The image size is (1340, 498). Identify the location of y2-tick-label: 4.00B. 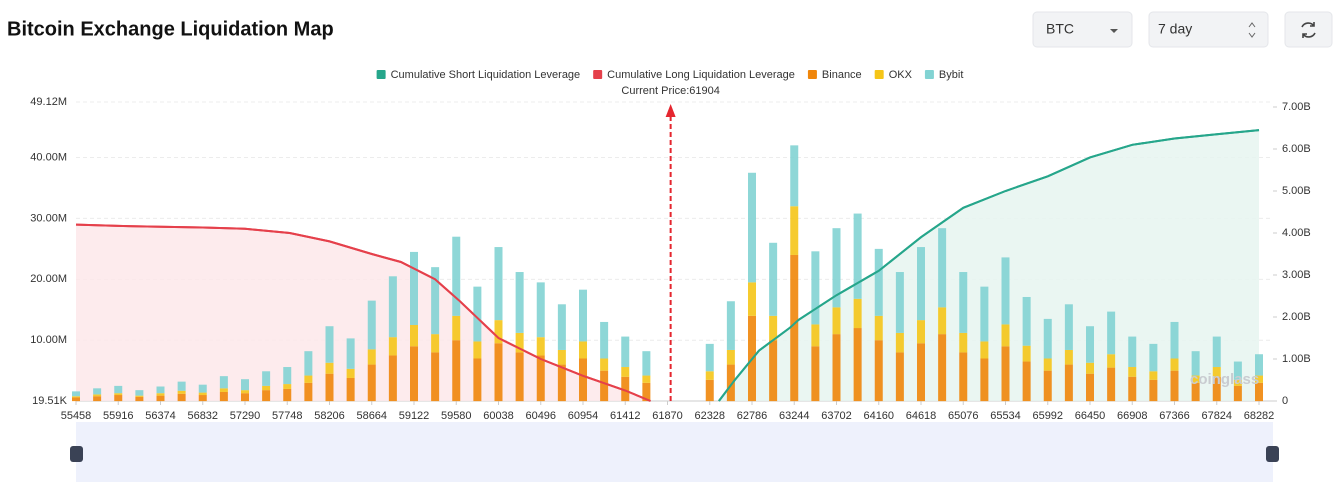
(1296, 233).